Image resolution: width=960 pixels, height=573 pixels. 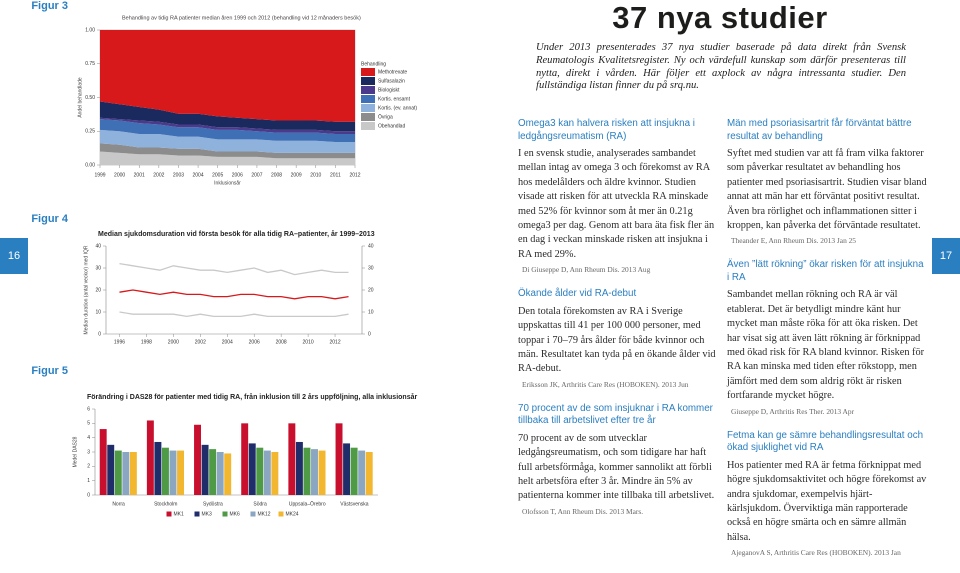 What do you see at coordinates (75, 451) in the screenshot?
I see `y-axis-label: Medel DAS28` at bounding box center [75, 451].